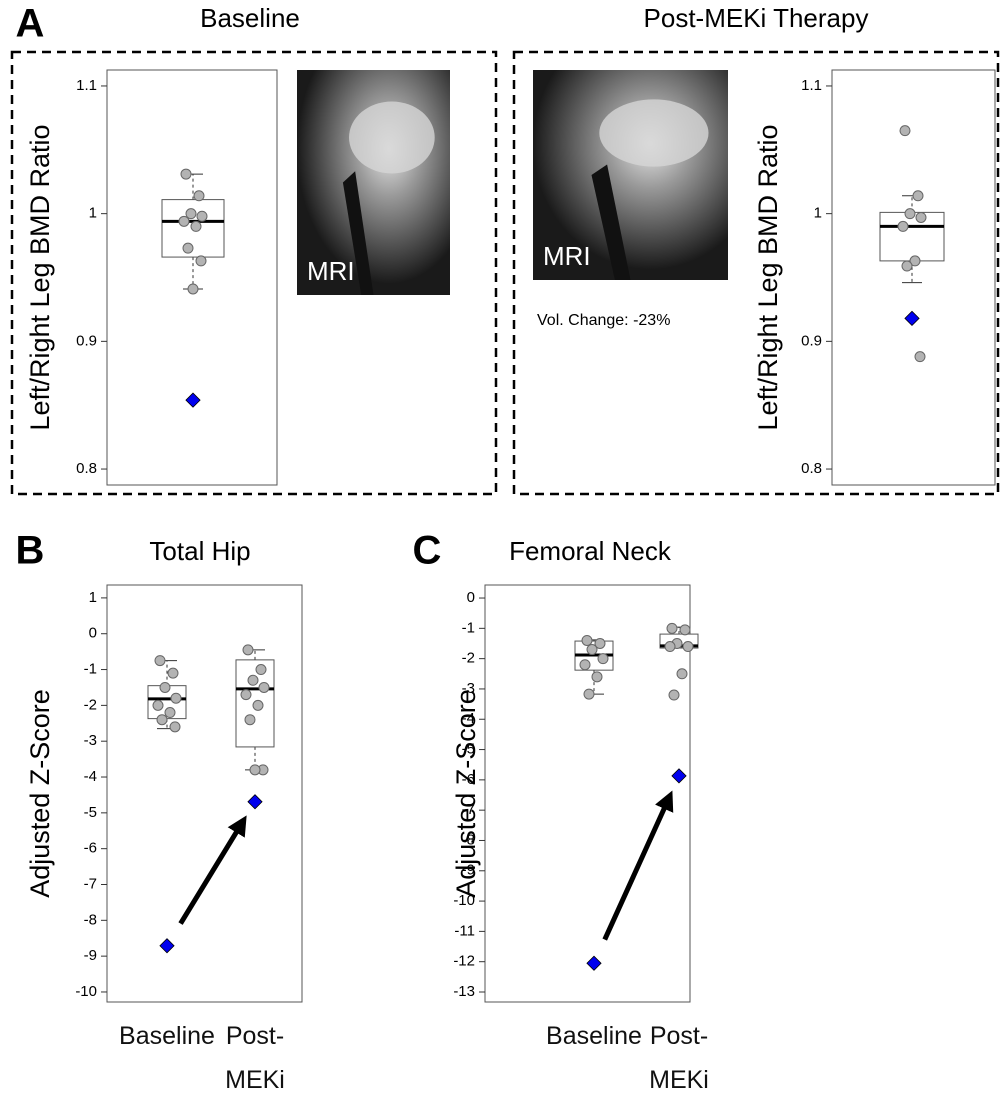  I want to click on image-label: MRI, so click(331, 271).